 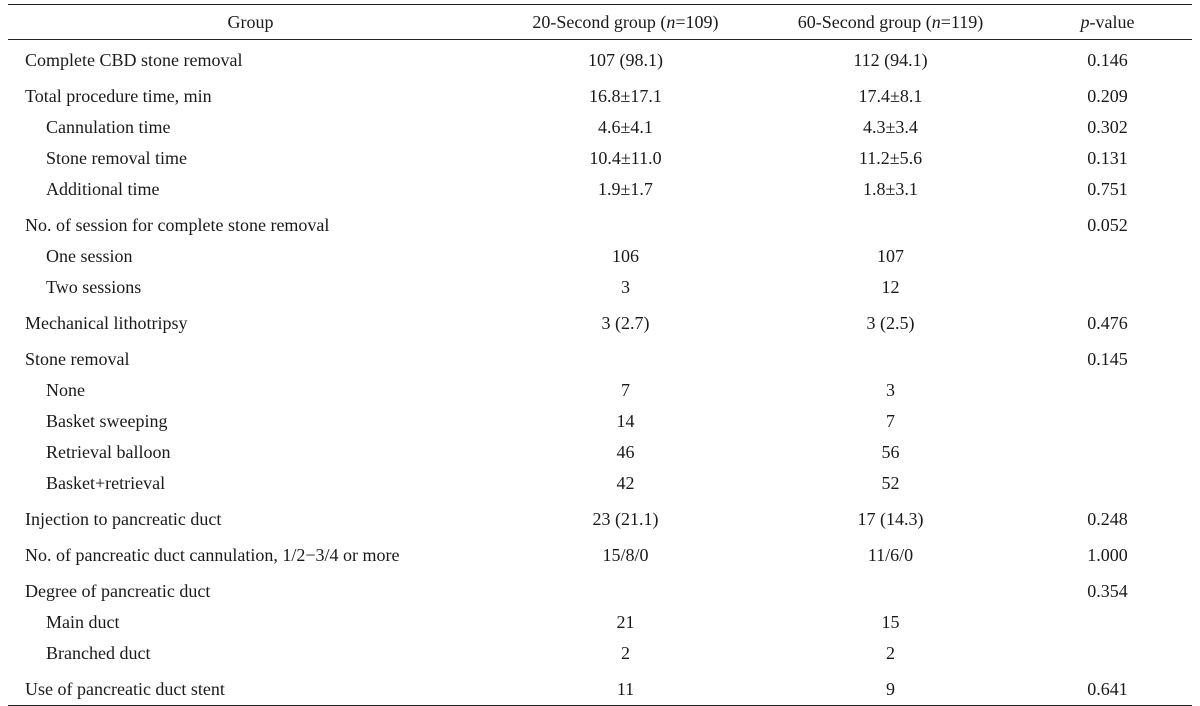 What do you see at coordinates (625, 421) in the screenshot?
I see `cell-20-second: 14` at bounding box center [625, 421].